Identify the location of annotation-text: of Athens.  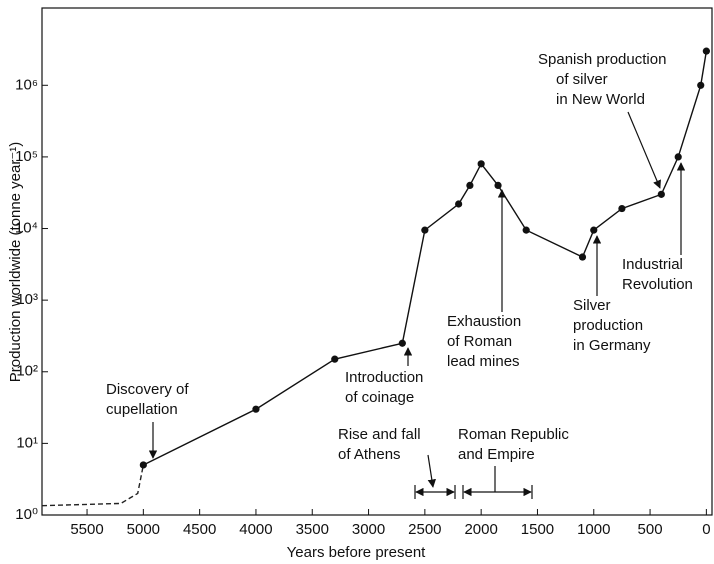
(369, 454).